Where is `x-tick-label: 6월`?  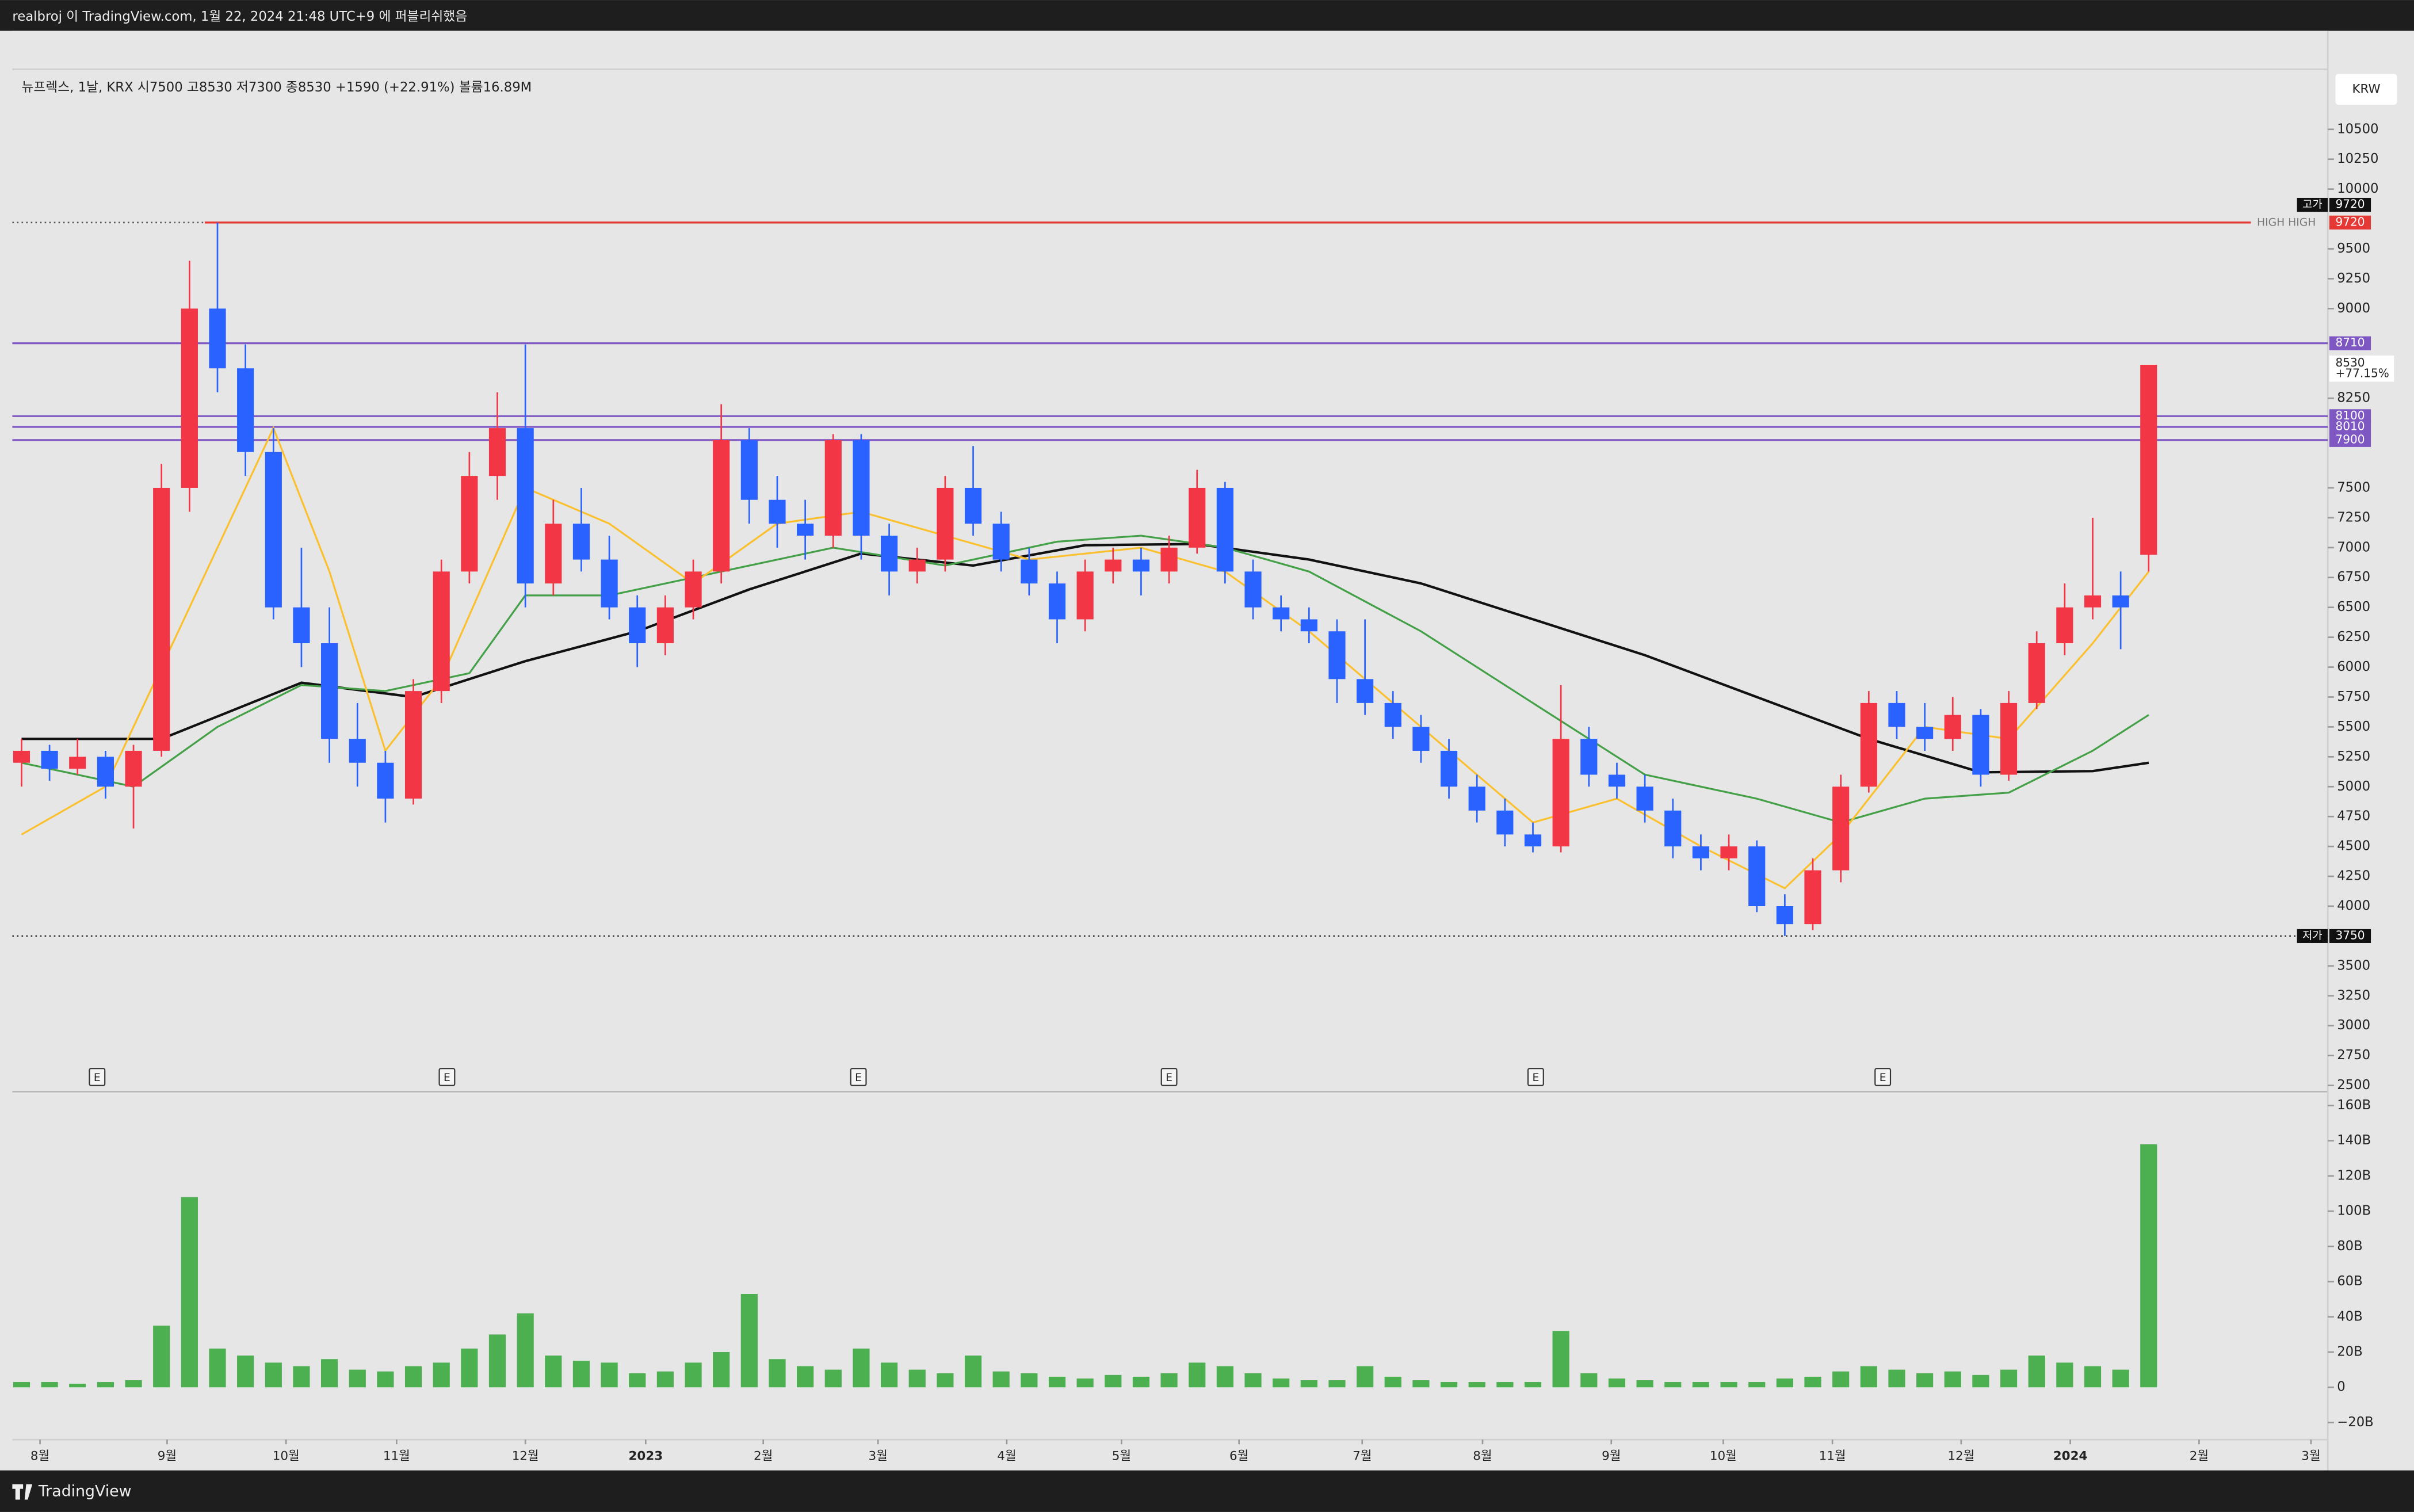 x-tick-label: 6월 is located at coordinates (1238, 1456).